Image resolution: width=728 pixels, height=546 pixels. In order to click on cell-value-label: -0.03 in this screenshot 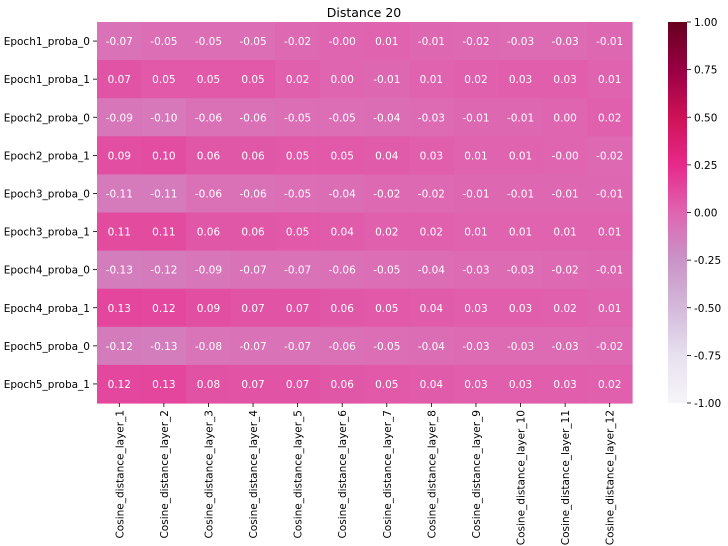, I will do `click(520, 42)`.